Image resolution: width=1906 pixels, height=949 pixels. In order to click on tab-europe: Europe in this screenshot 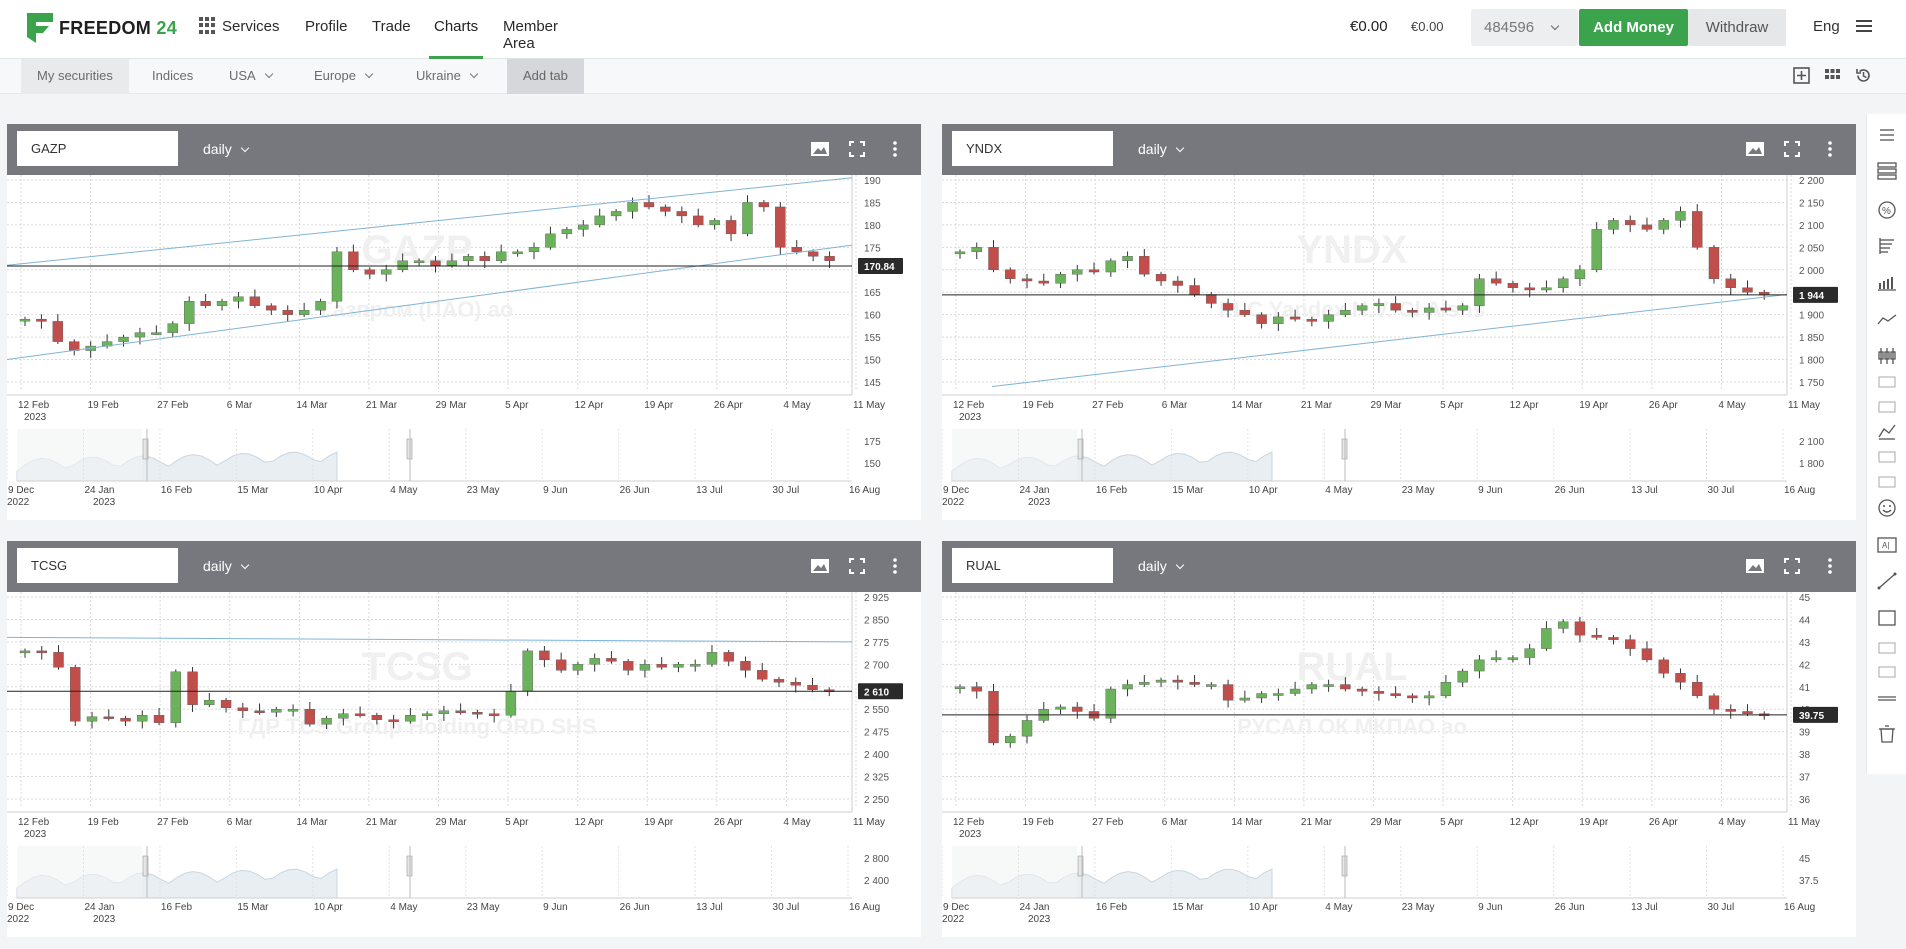, I will do `click(344, 76)`.